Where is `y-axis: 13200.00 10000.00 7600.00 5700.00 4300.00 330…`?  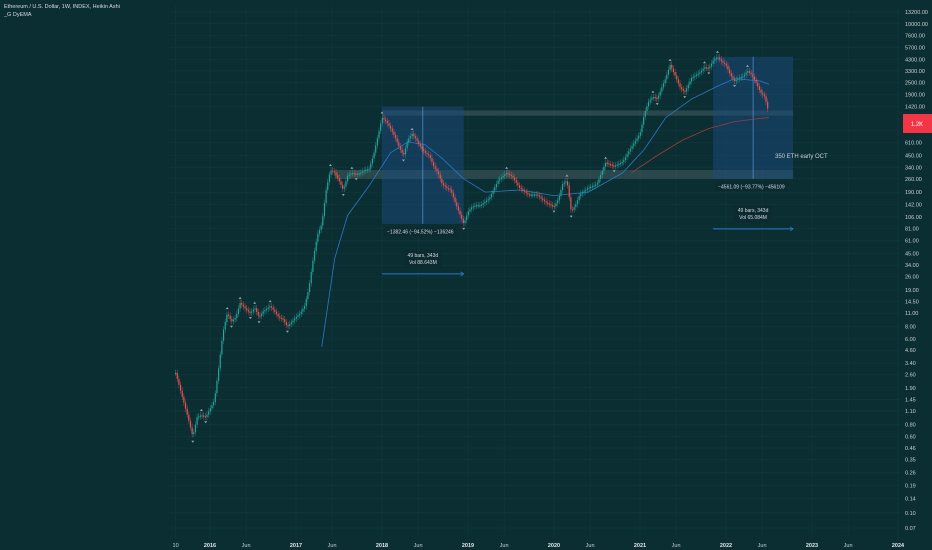 y-axis: 13200.00 10000.00 7600.00 5700.00 4300.00 330… is located at coordinates (916, 271).